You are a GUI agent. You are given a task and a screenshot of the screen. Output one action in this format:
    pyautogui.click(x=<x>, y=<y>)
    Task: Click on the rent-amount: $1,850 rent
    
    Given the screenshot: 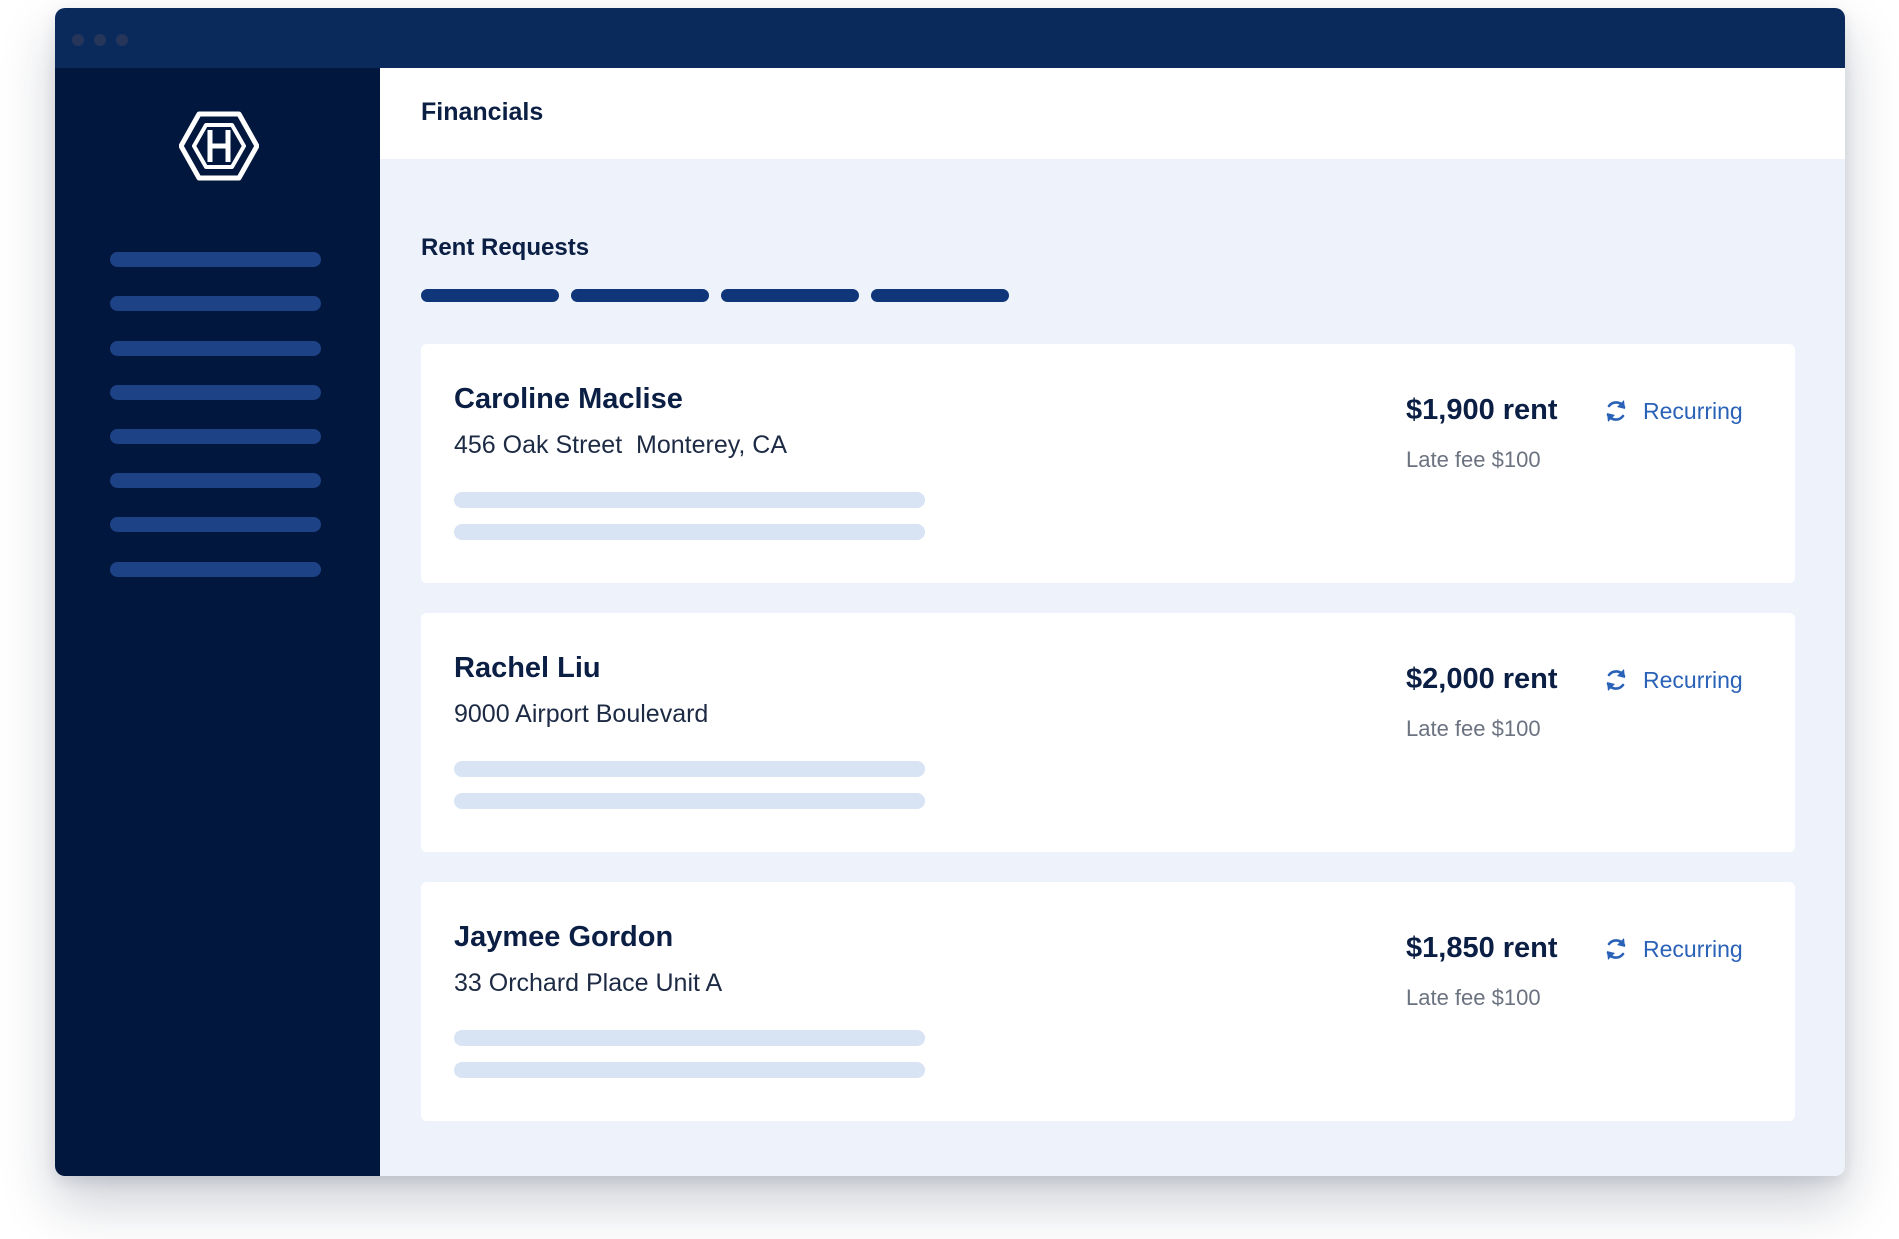 What is the action you would take?
    pyautogui.click(x=1482, y=948)
    